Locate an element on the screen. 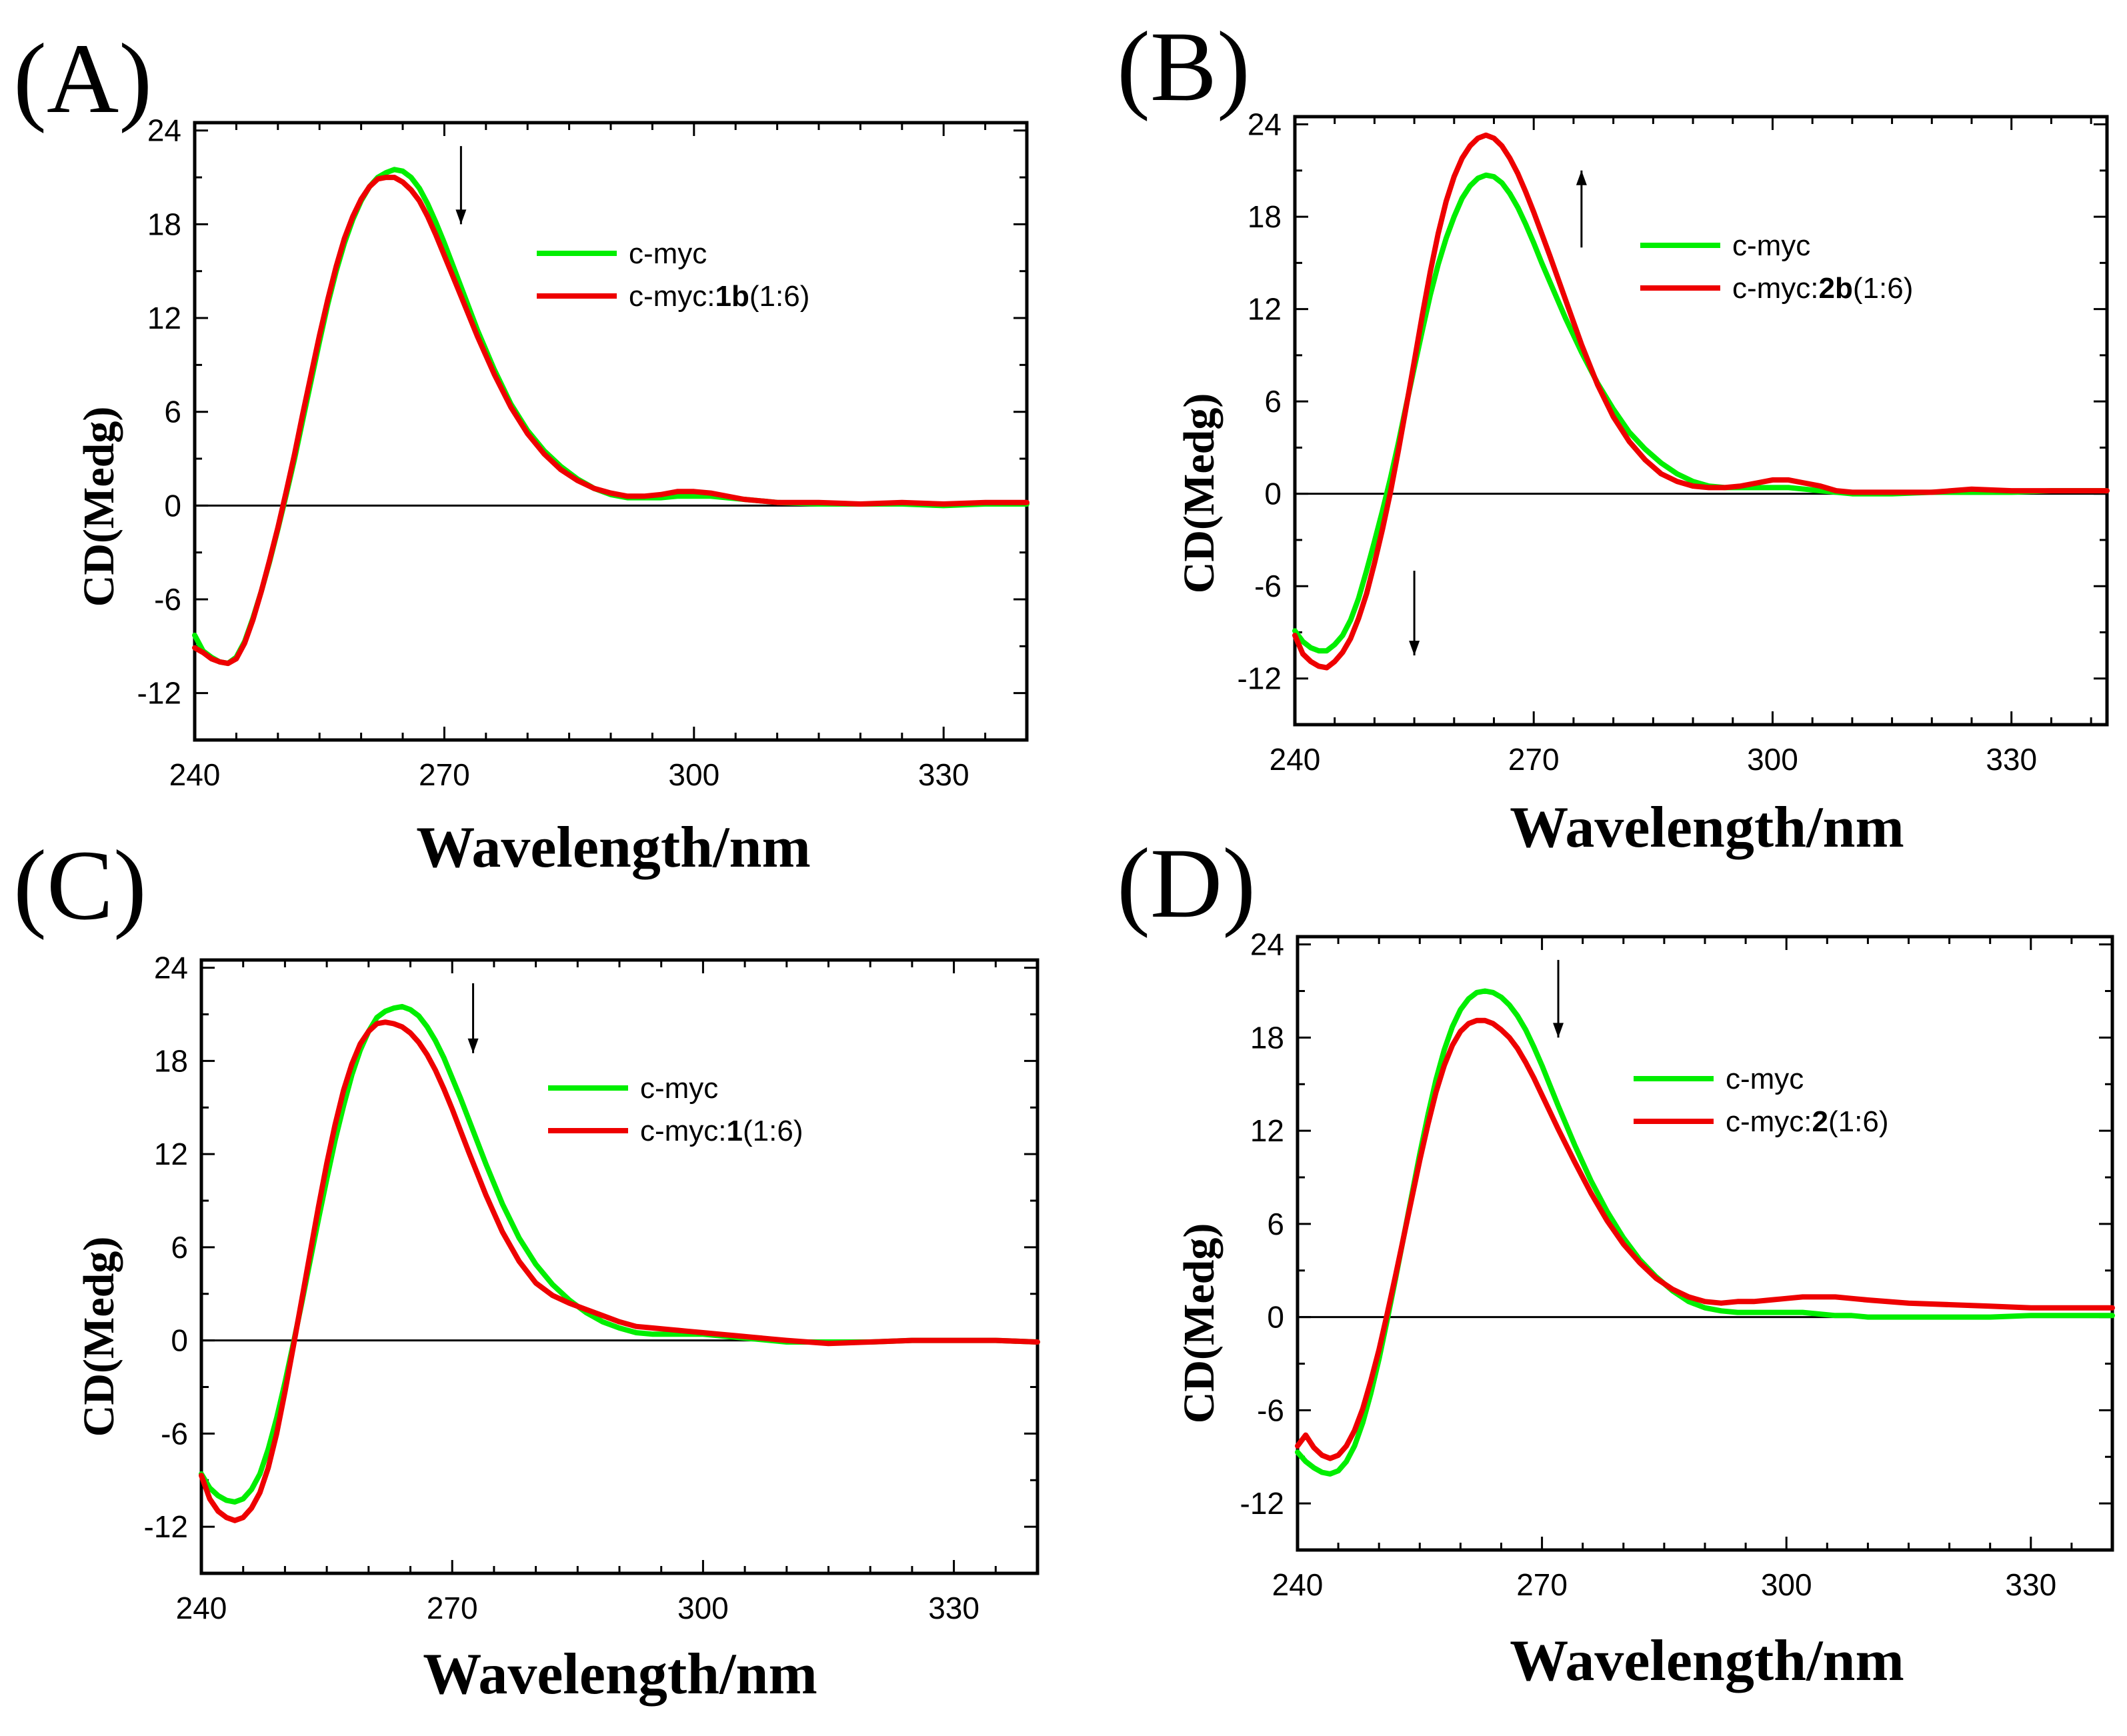 The height and width of the screenshot is (1736, 2127). panel-a-plot-frame is located at coordinates (611, 431).